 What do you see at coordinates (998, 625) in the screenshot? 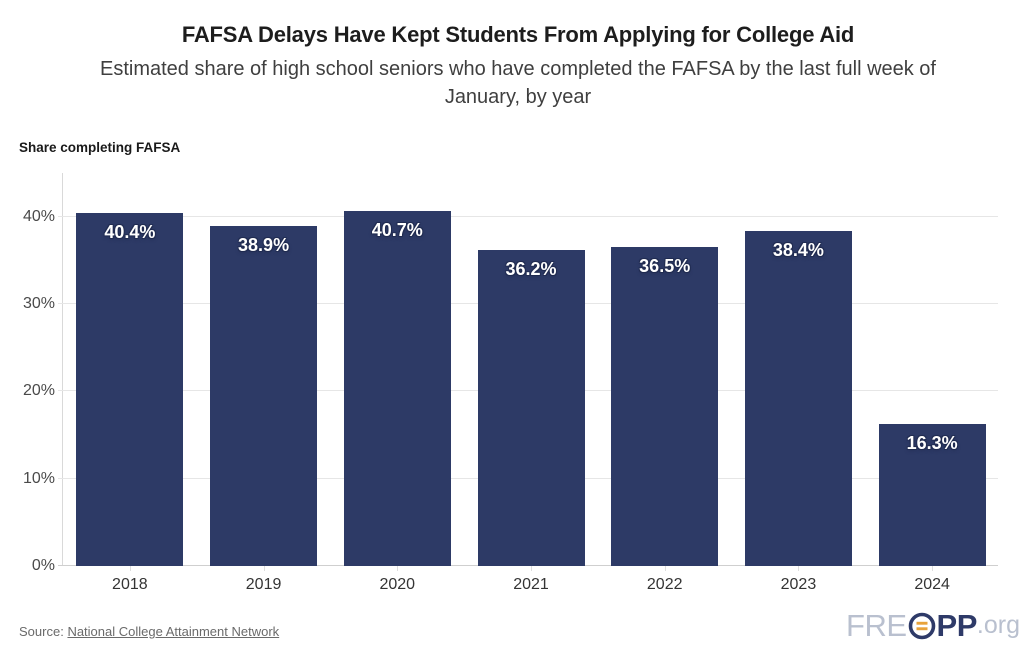
I see `logo-text-org: .org` at bounding box center [998, 625].